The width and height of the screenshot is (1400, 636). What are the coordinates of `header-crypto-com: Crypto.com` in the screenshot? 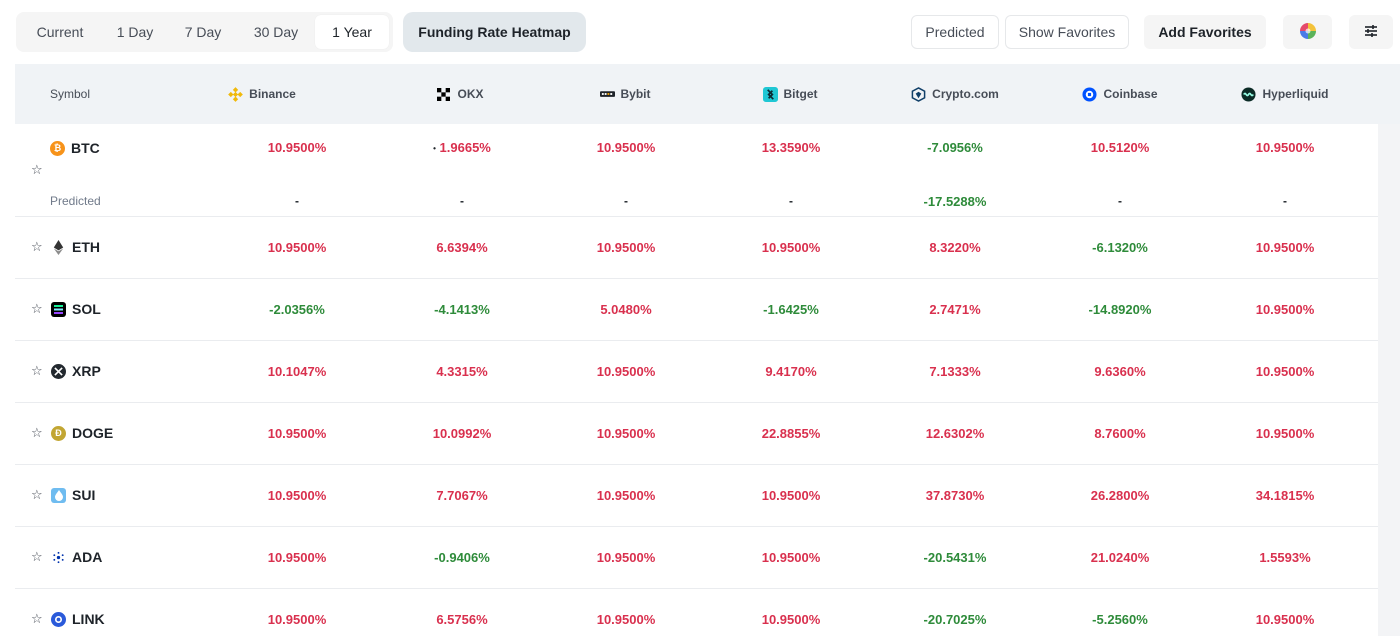 It's located at (955, 94).